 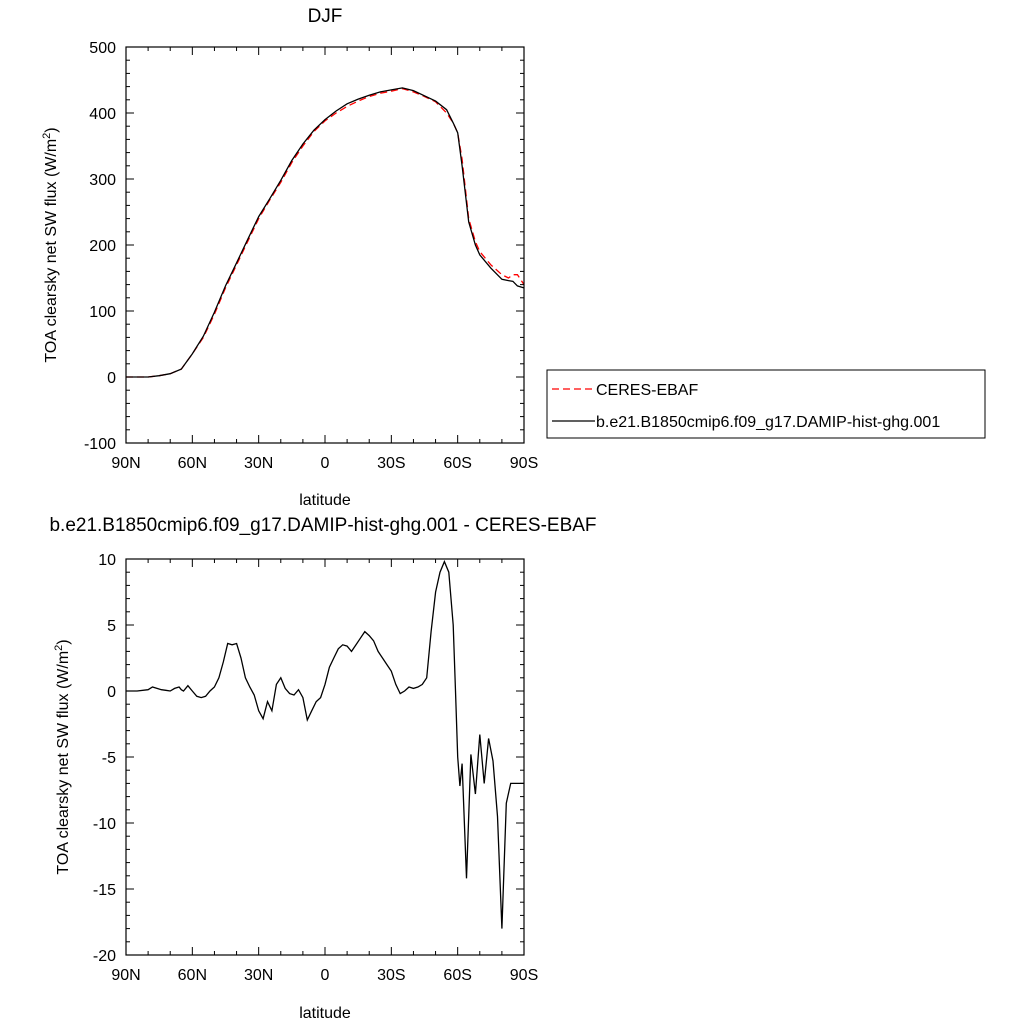 I want to click on legend-box, so click(x=766, y=404).